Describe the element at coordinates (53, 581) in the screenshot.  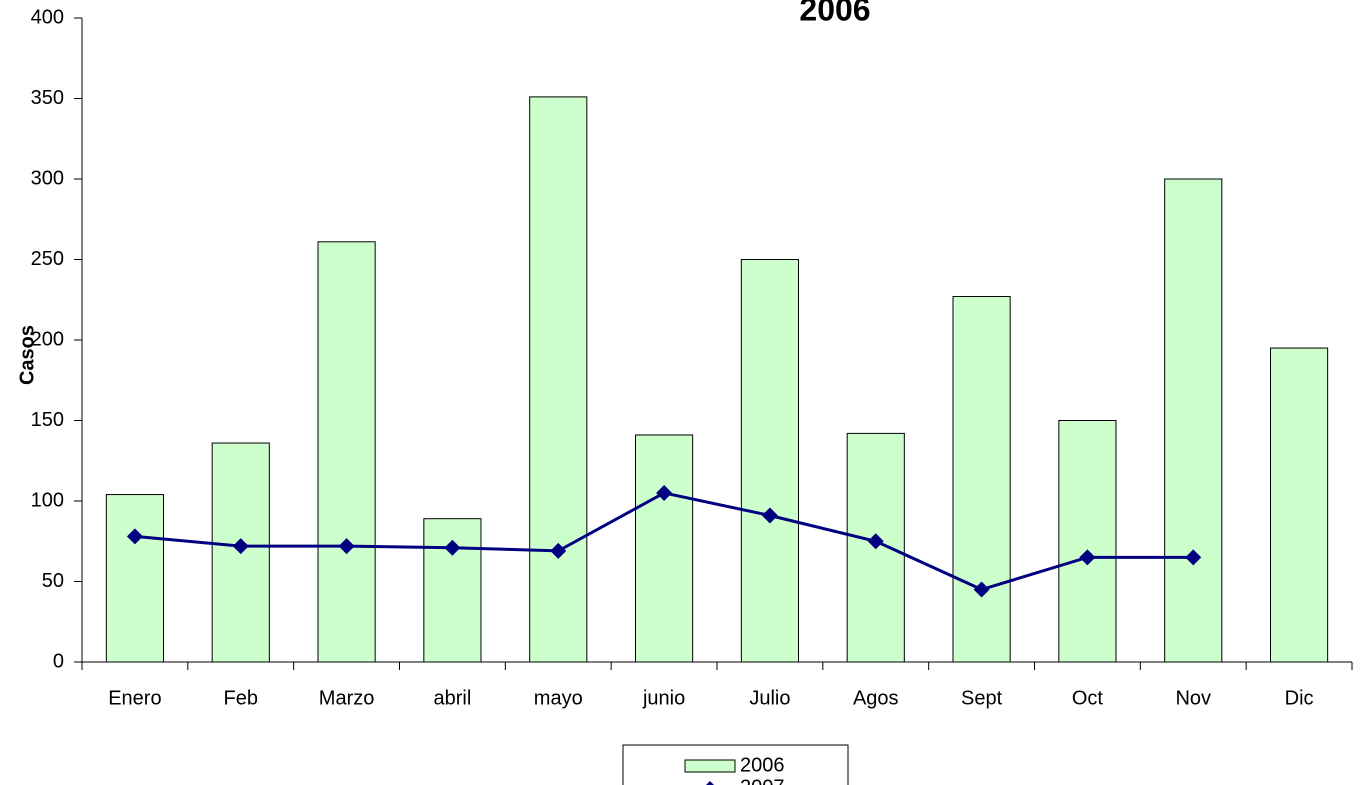
I see `y-tick-label: 50` at that location.